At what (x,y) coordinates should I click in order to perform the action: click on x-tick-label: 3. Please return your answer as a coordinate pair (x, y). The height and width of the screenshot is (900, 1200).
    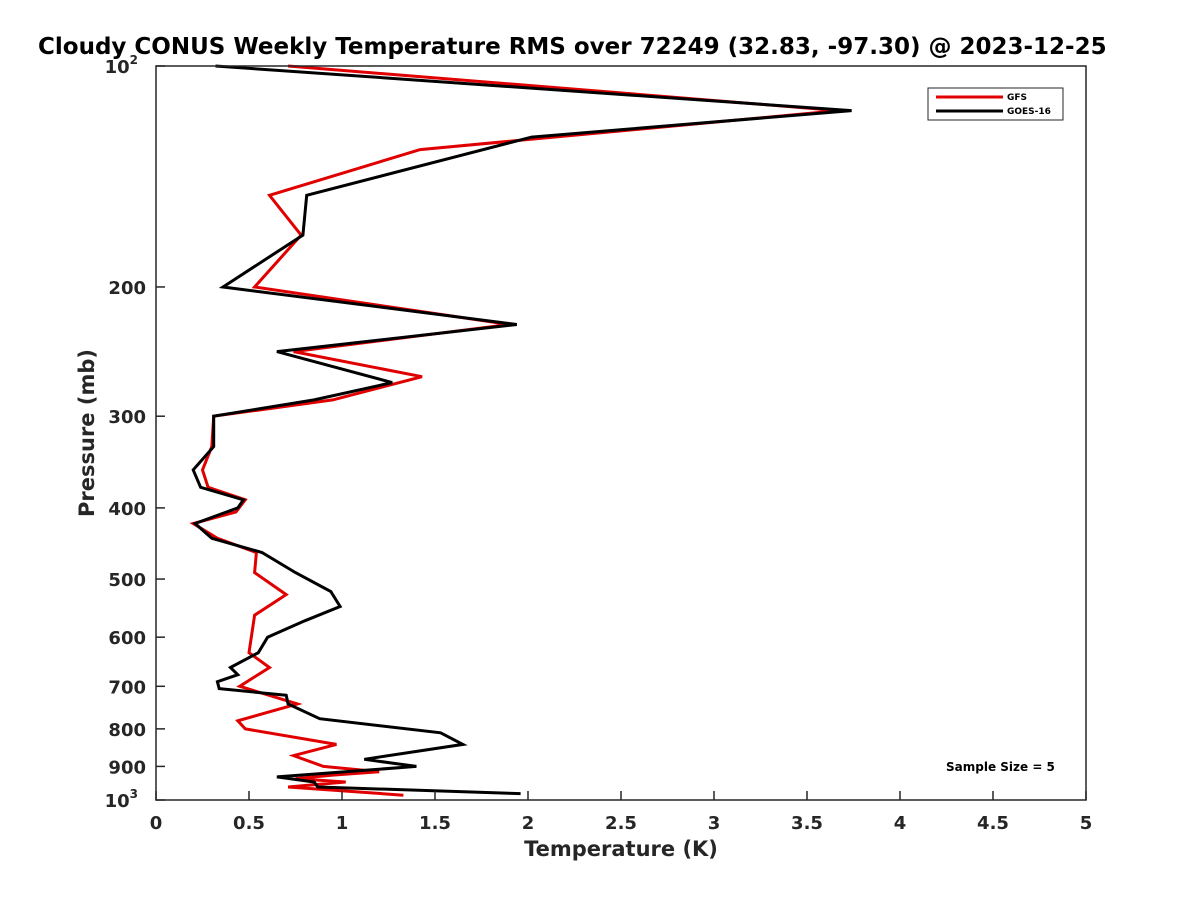
    Looking at the image, I should click on (714, 823).